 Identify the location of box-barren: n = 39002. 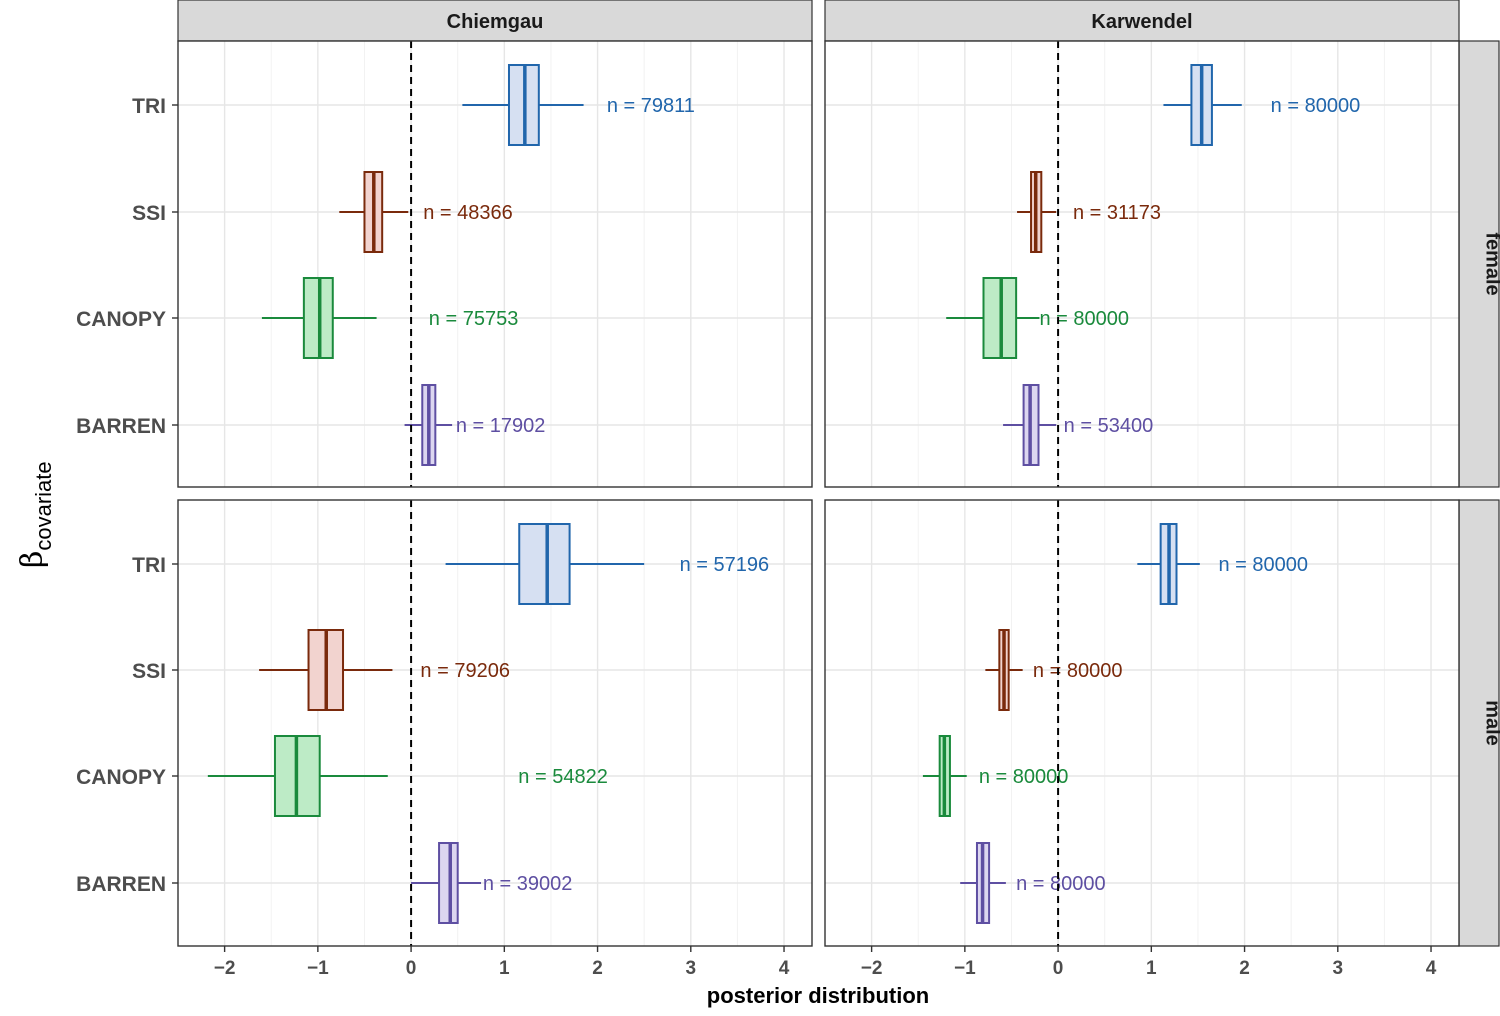
(492, 883).